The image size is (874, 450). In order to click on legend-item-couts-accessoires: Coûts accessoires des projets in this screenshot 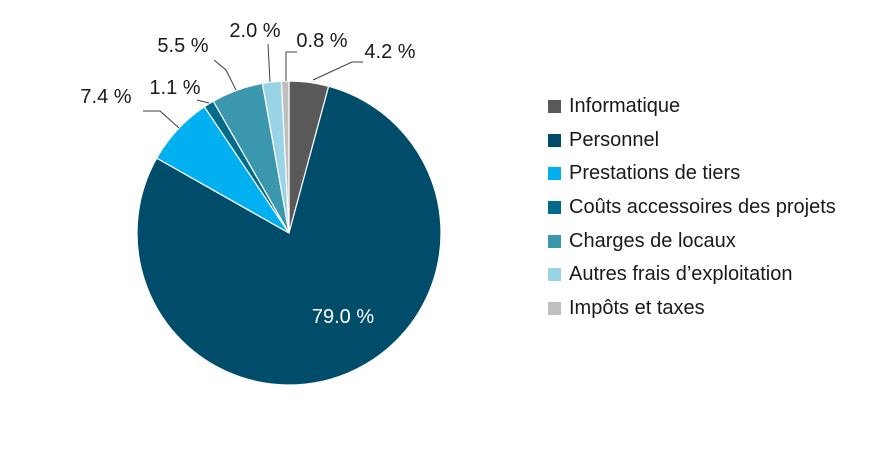, I will do `click(692, 208)`.